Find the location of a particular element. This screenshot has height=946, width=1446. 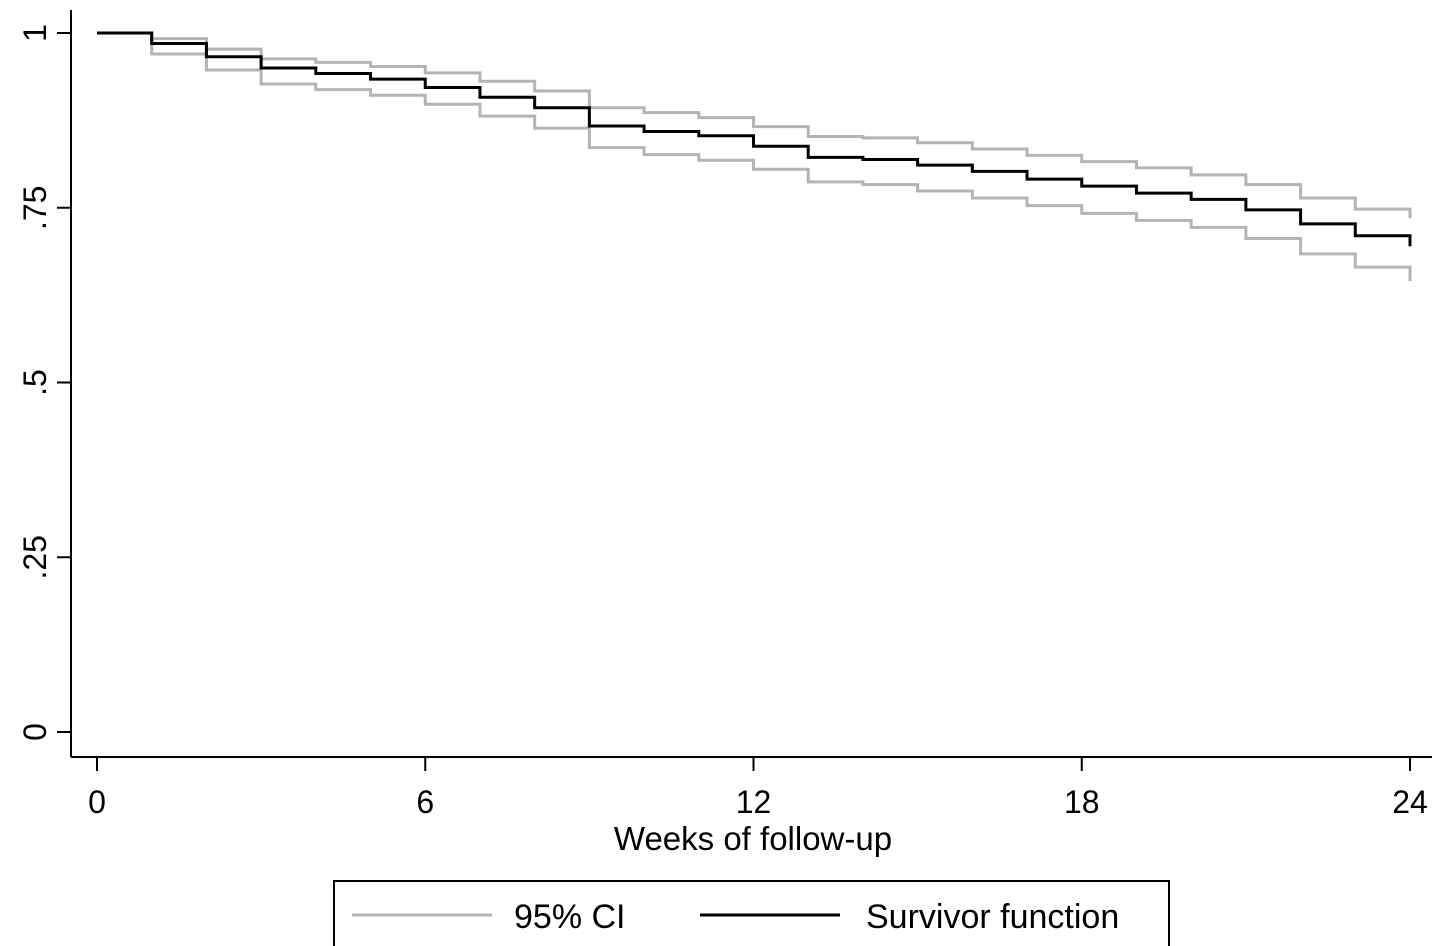

x-tick-label: 18 is located at coordinates (1082, 802).